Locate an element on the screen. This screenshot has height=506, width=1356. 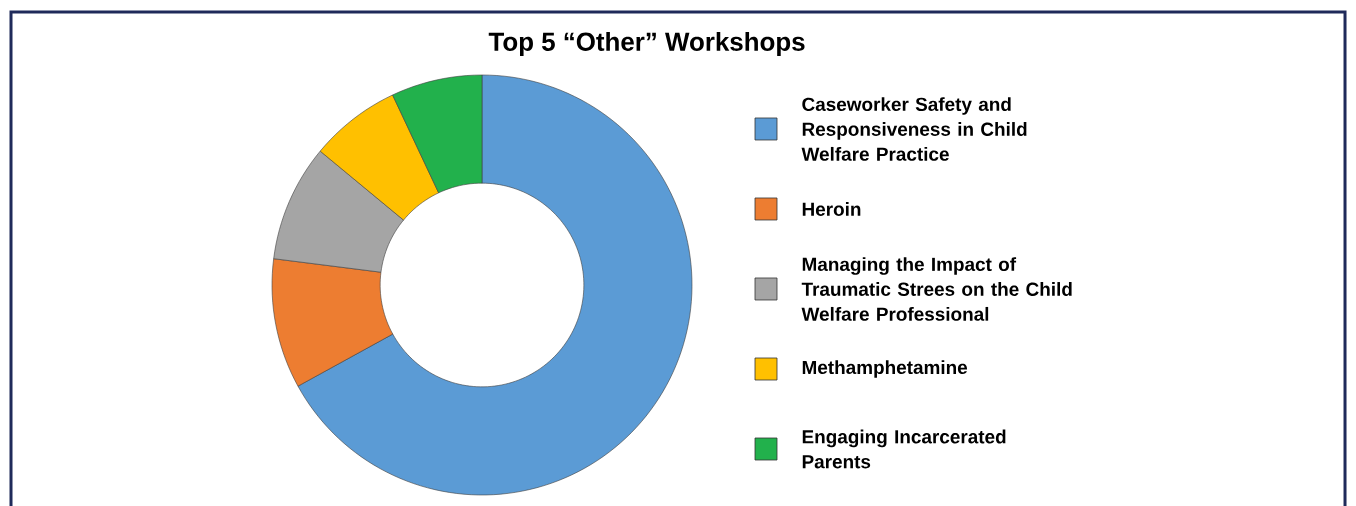
chart-title: Top 5 “Other” Workshops is located at coordinates (646, 44).